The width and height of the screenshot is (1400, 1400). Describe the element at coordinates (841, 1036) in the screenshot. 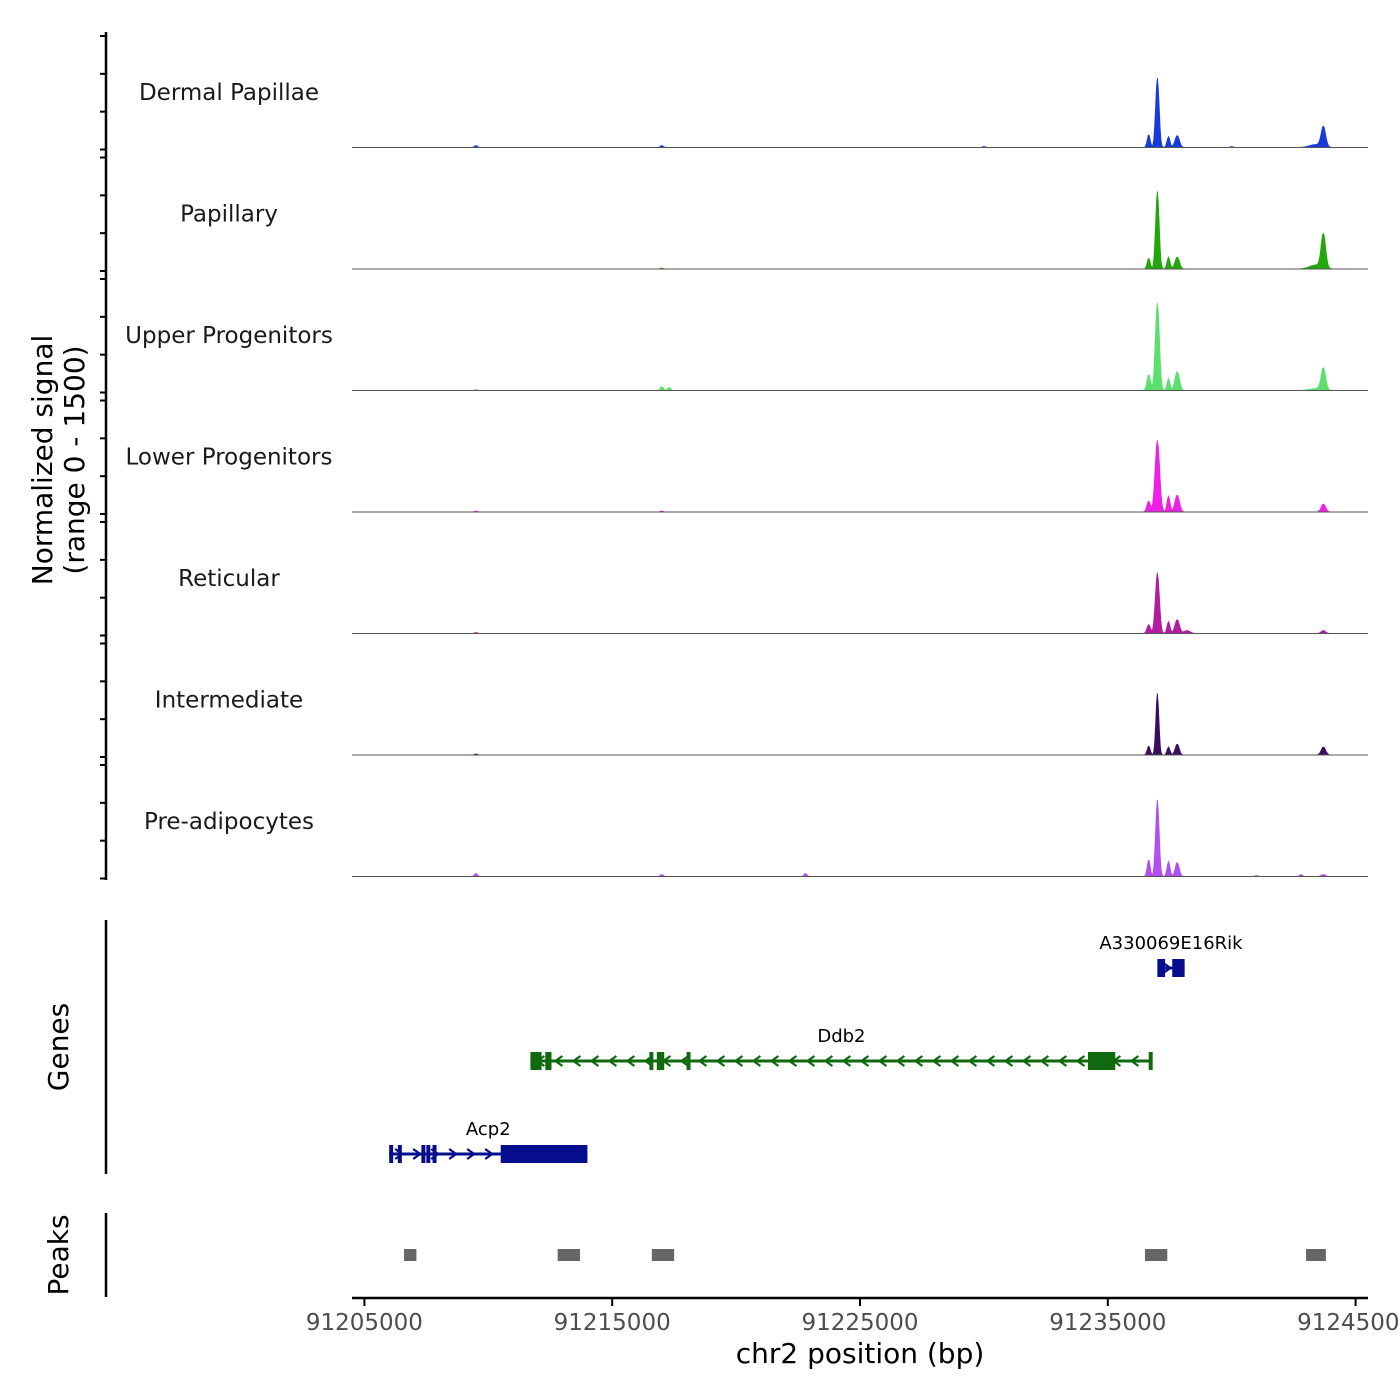

I see `gene-label: Ddb2` at that location.